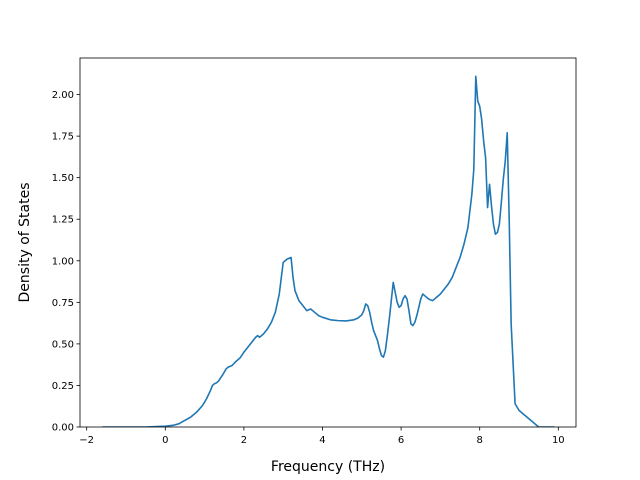 This screenshot has height=480, width=640. What do you see at coordinates (25, 243) in the screenshot?
I see `y-axis-title: Density of States` at bounding box center [25, 243].